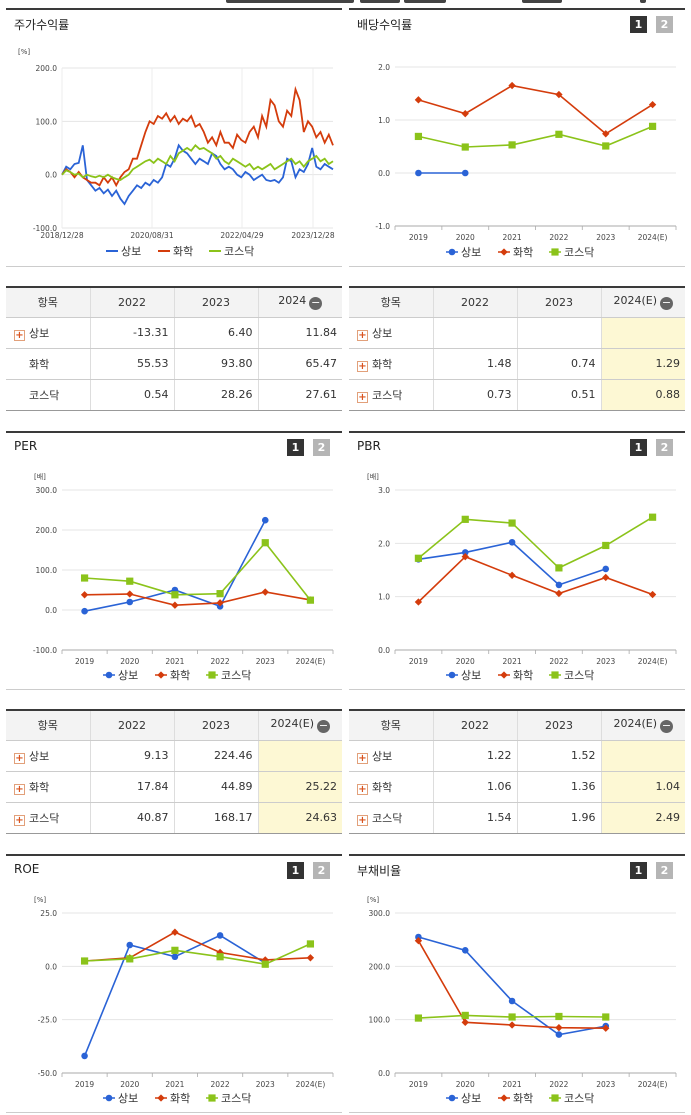 The width and height of the screenshot is (691, 1115). Describe the element at coordinates (131, 302) in the screenshot. I see `column-header: 2022` at that location.